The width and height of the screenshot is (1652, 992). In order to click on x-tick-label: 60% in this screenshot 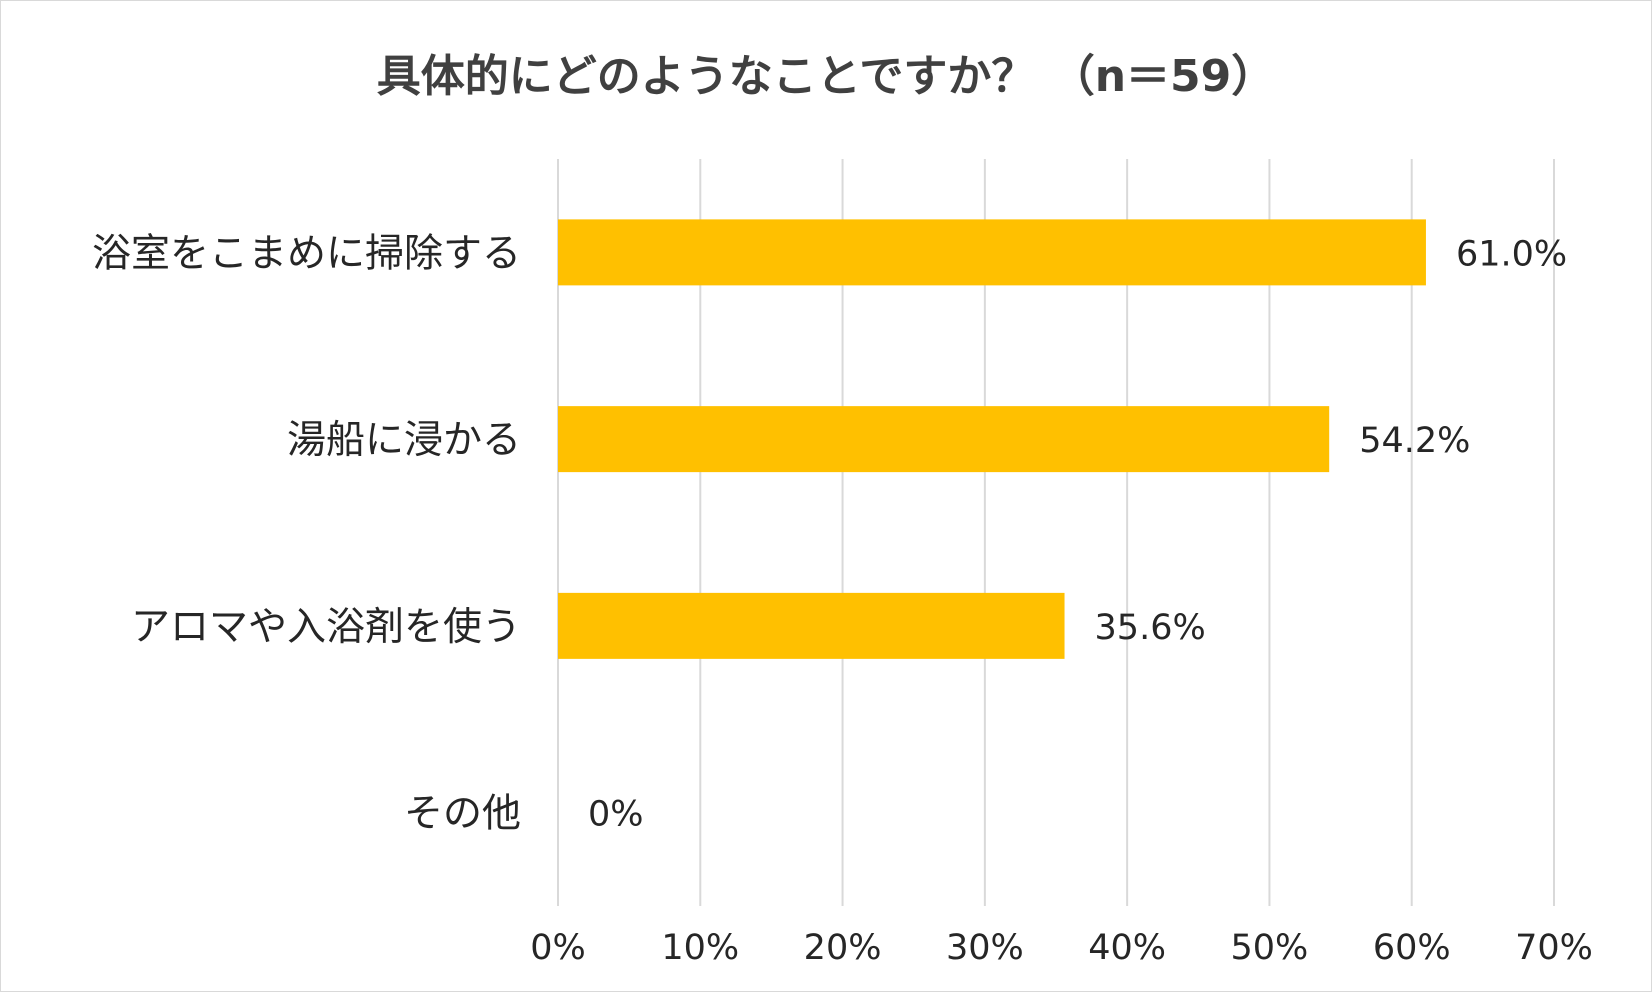, I will do `click(1412, 948)`.